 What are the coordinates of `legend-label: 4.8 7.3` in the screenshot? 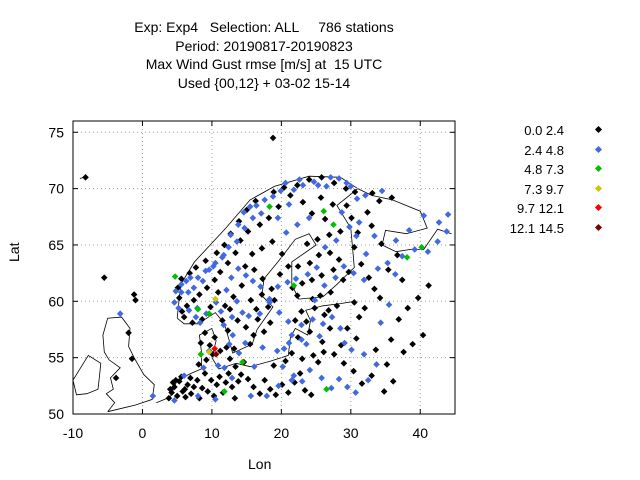 It's located at (544, 170).